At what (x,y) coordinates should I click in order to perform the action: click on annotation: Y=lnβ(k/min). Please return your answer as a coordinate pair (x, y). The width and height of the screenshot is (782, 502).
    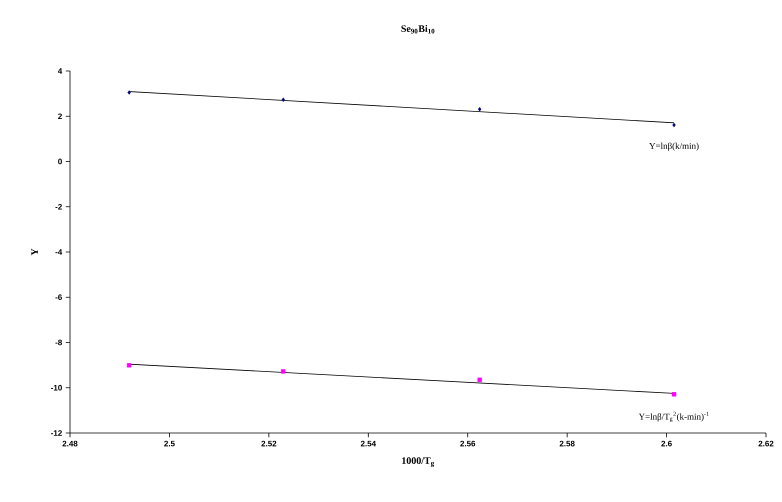
    Looking at the image, I should click on (674, 146).